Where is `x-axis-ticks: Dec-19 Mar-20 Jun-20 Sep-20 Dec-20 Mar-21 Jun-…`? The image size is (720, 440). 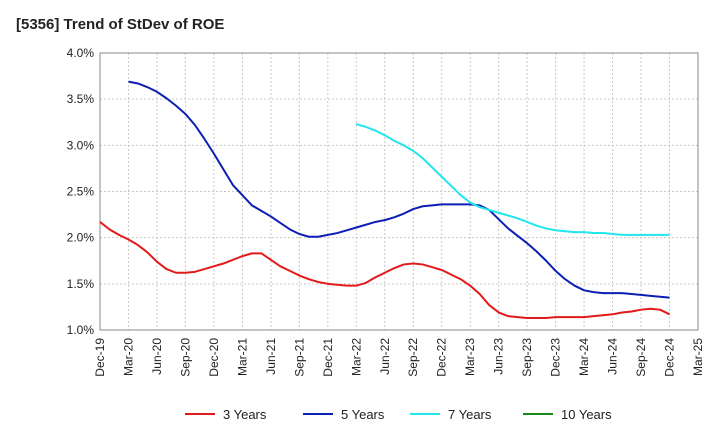 x-axis-ticks: Dec-19 Mar-20 Jun-20 Sep-20 Dec-20 Mar-21 Jun-… is located at coordinates (399, 357).